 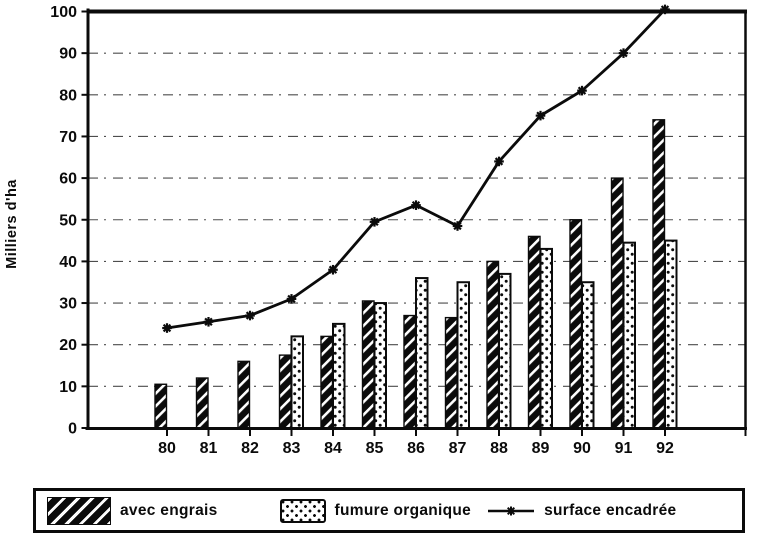 I want to click on x-axis-labels: 80 81 82 83 84 85 86 87 88 89 90 91 92, so click(x=452, y=443).